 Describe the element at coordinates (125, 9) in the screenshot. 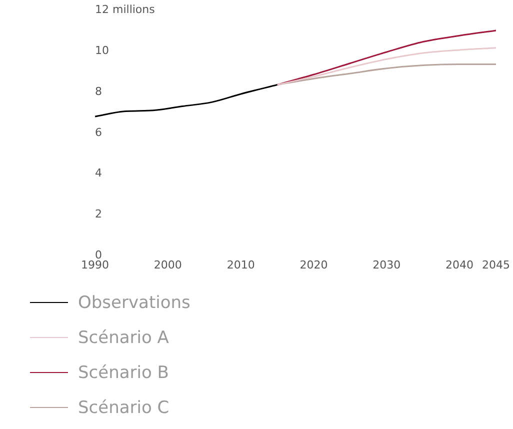

I see `y-tick-label: 12 millions` at that location.